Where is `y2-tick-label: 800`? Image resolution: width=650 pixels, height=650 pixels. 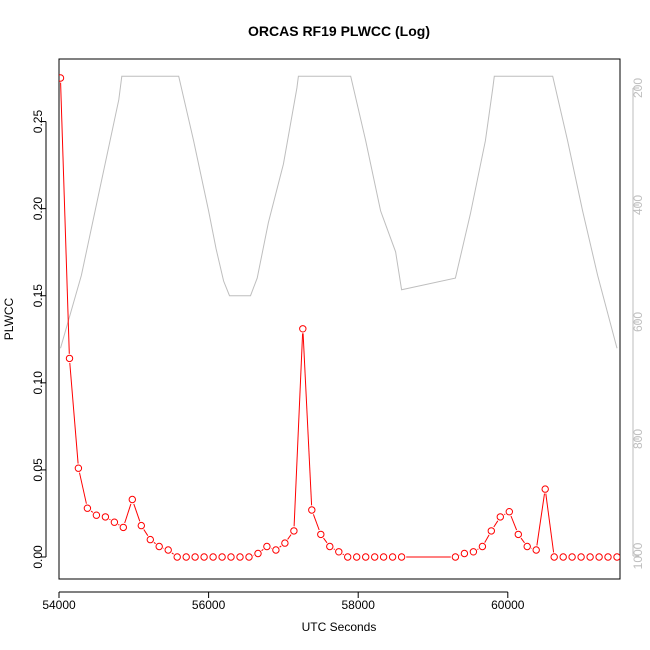
y2-tick-label: 800 is located at coordinates (638, 439).